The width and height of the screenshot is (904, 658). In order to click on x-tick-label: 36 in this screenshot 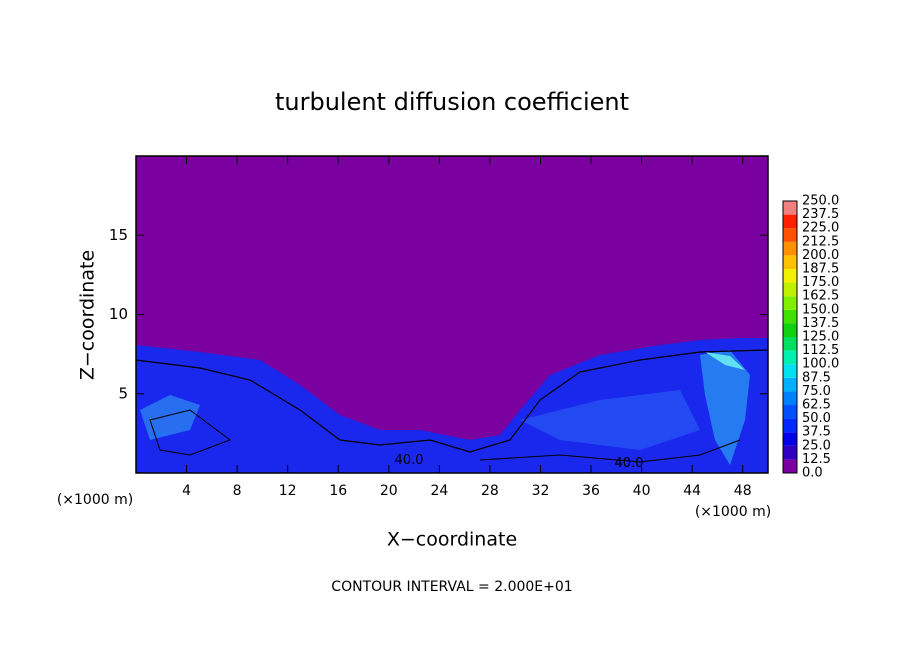, I will do `click(591, 491)`.